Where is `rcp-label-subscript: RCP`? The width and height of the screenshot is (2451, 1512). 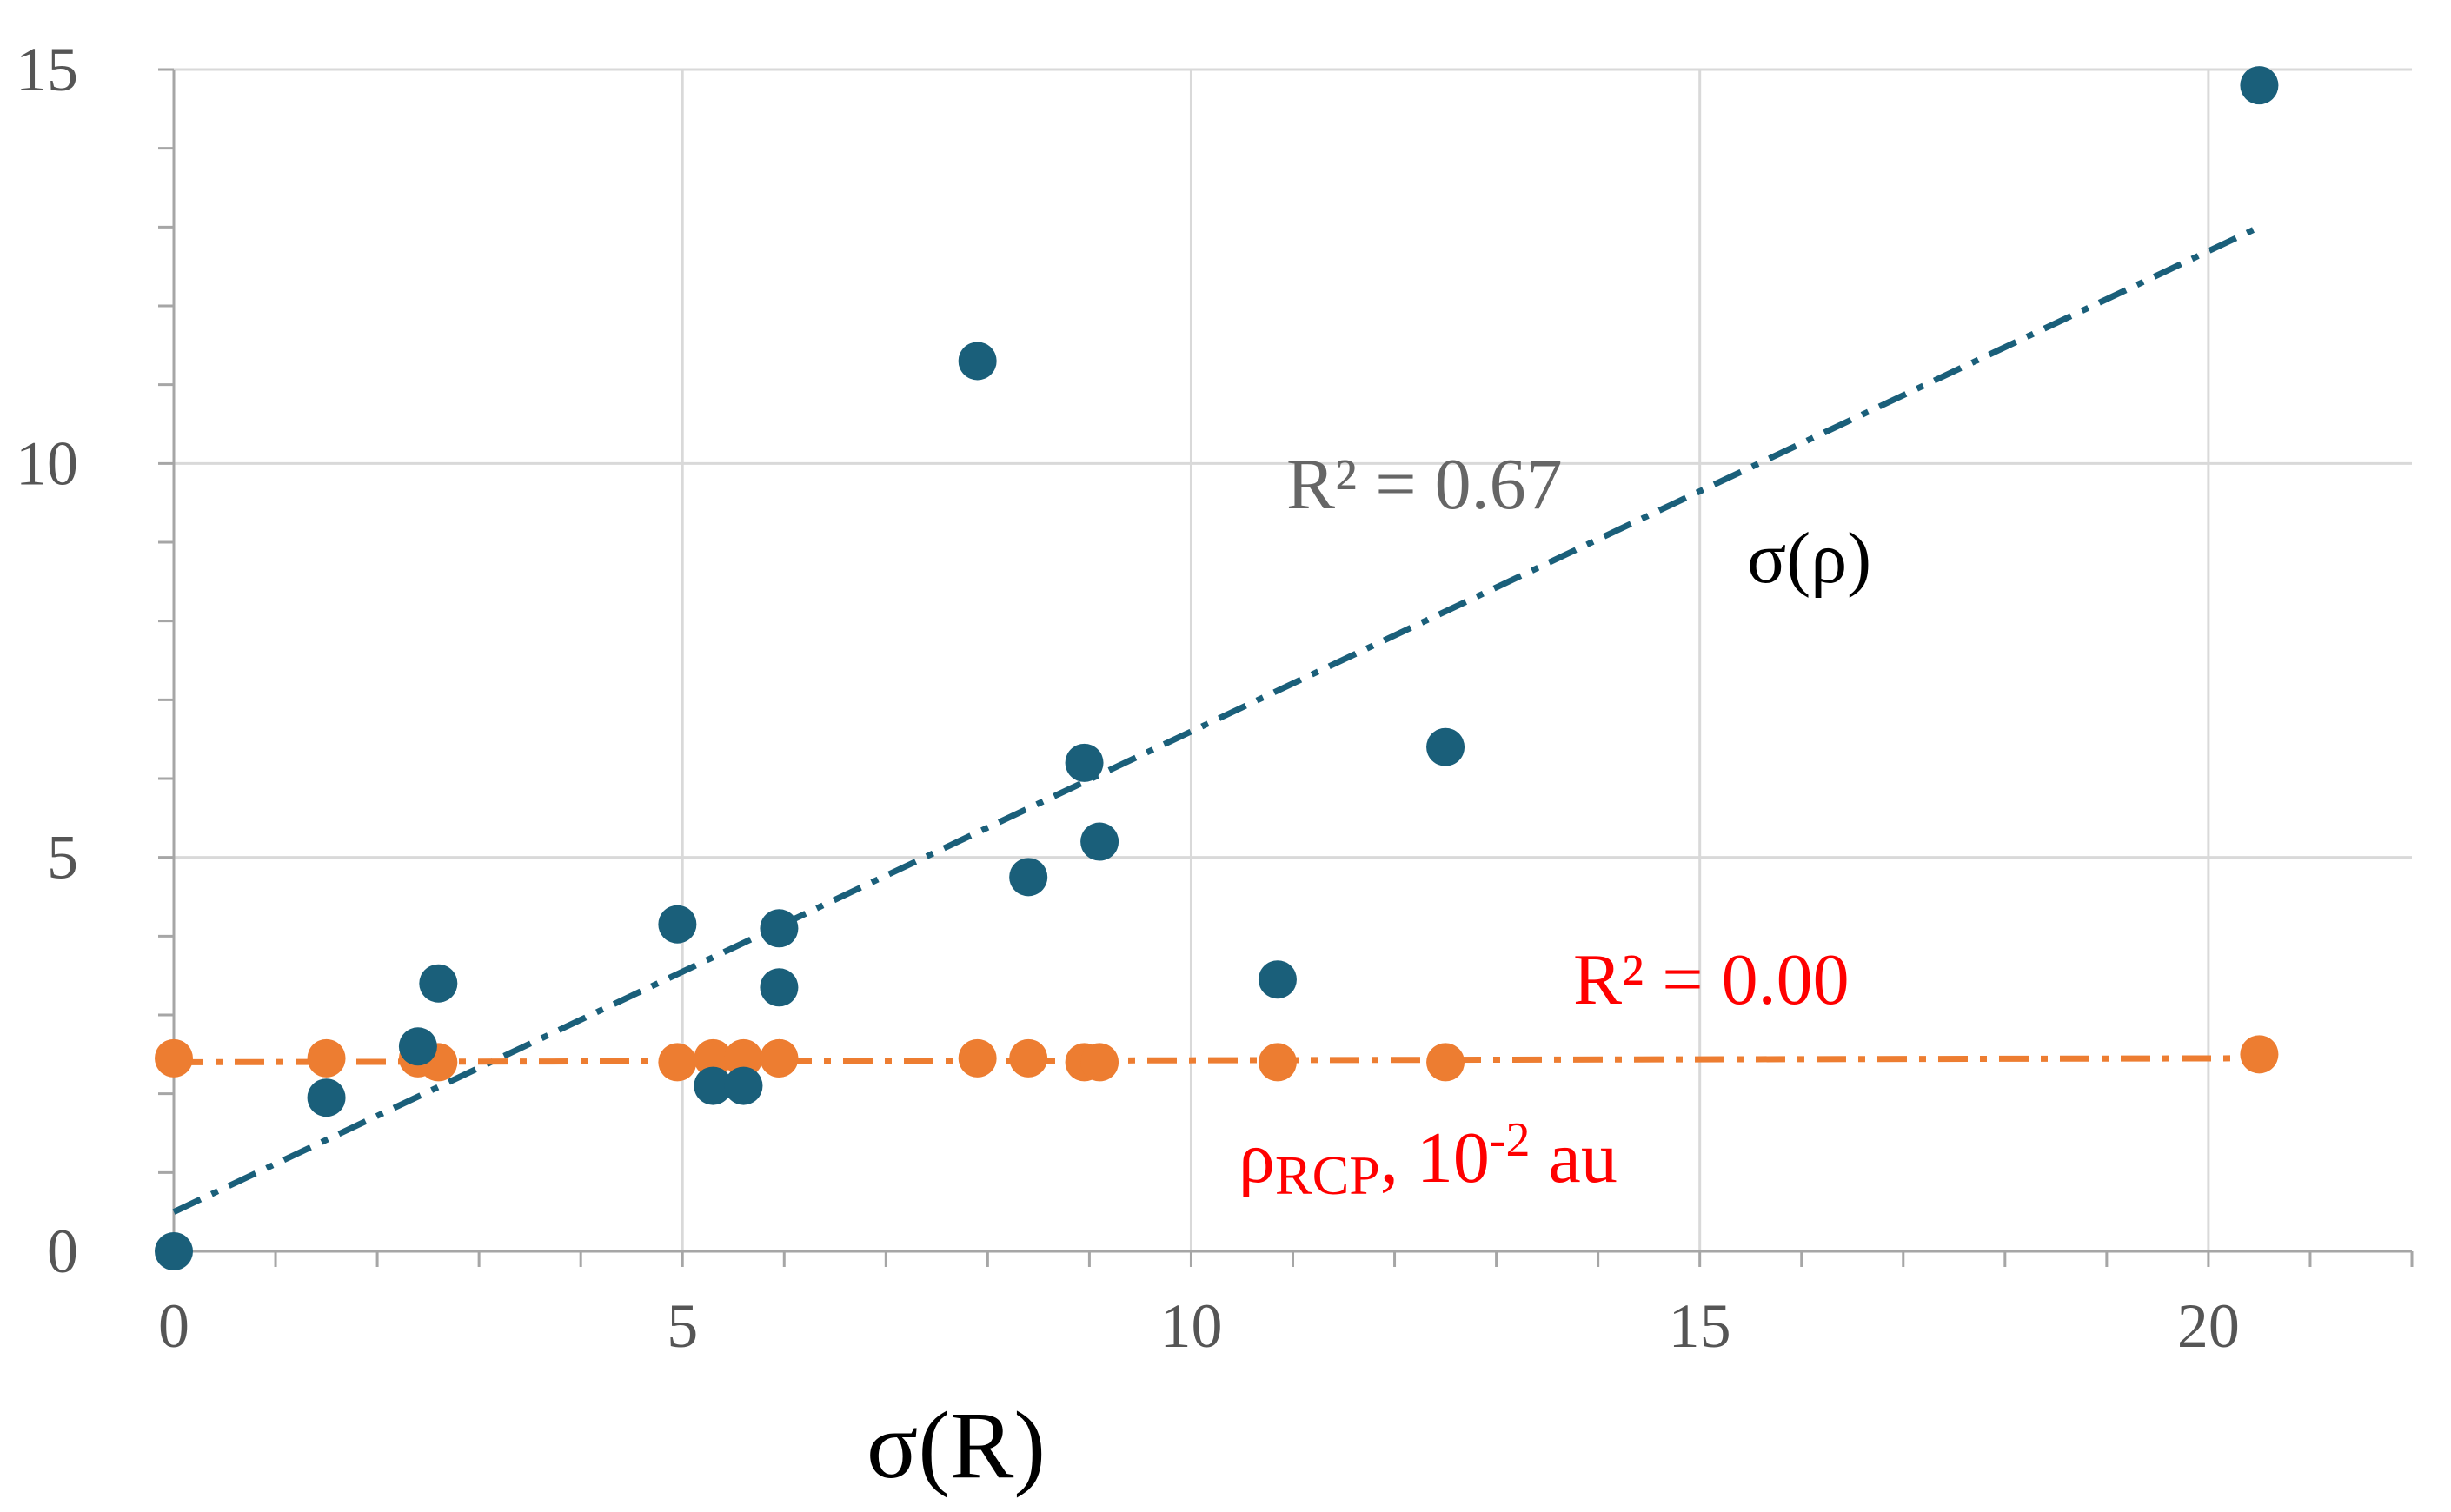
rcp-label-subscript: RCP is located at coordinates (1327, 1175).